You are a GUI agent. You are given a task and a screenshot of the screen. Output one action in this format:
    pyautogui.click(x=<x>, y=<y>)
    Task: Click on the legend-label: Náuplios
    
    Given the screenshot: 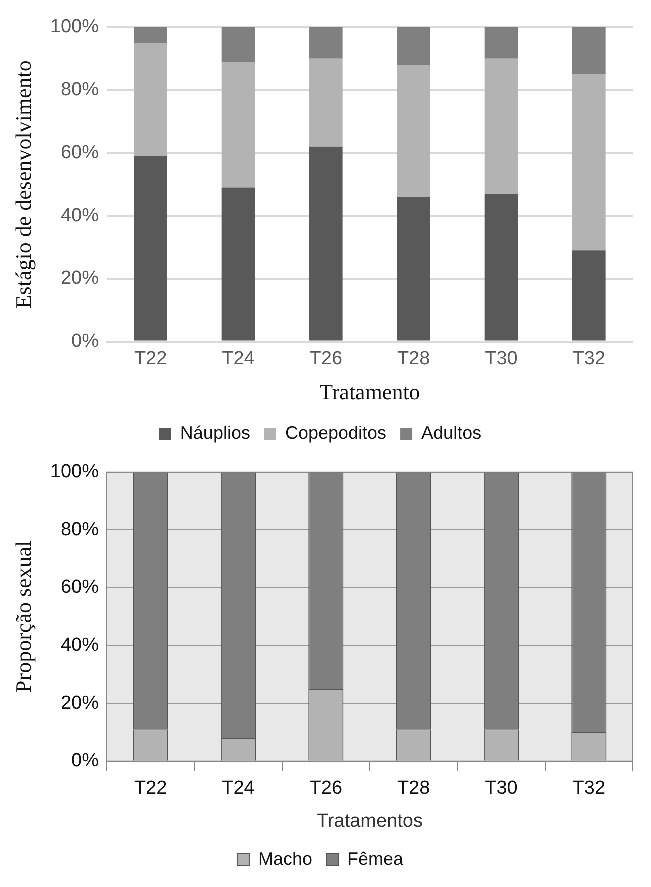 What is the action you would take?
    pyautogui.click(x=215, y=432)
    